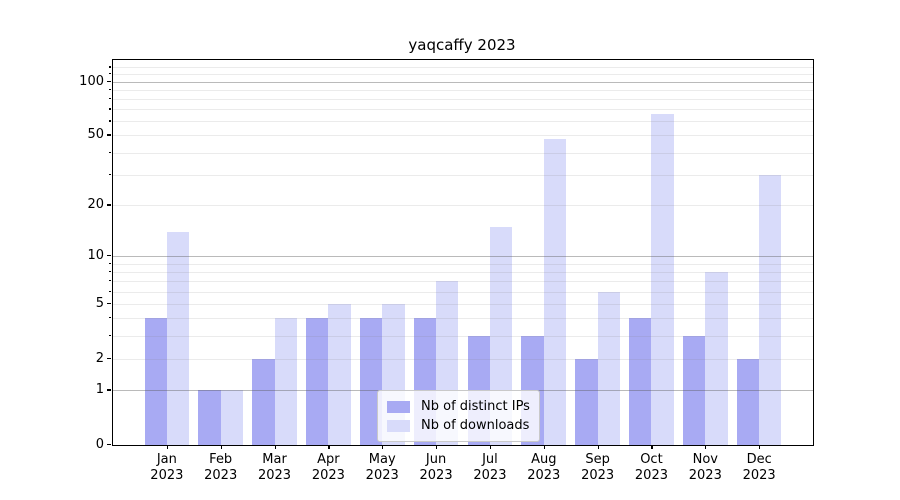 Image resolution: width=900 pixels, height=500 pixels. What do you see at coordinates (95, 256) in the screenshot?
I see `y-tick-label: 10` at bounding box center [95, 256].